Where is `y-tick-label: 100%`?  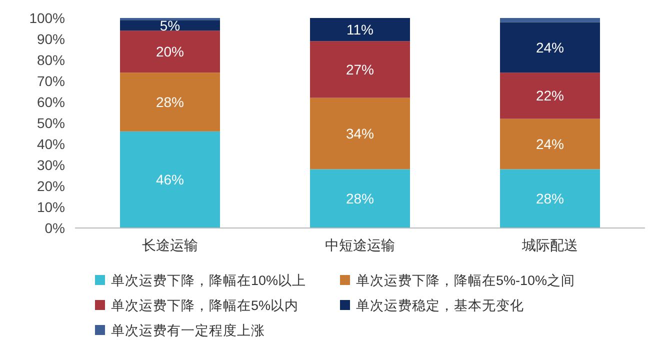
y-tick-label: 100% is located at coordinates (47, 18).